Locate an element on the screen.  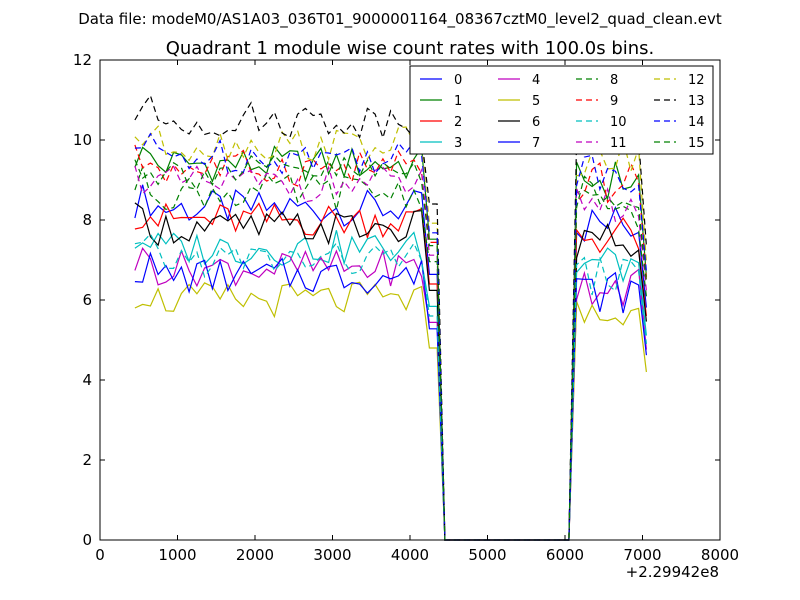
legend-label-3: 3 is located at coordinates (458, 143).